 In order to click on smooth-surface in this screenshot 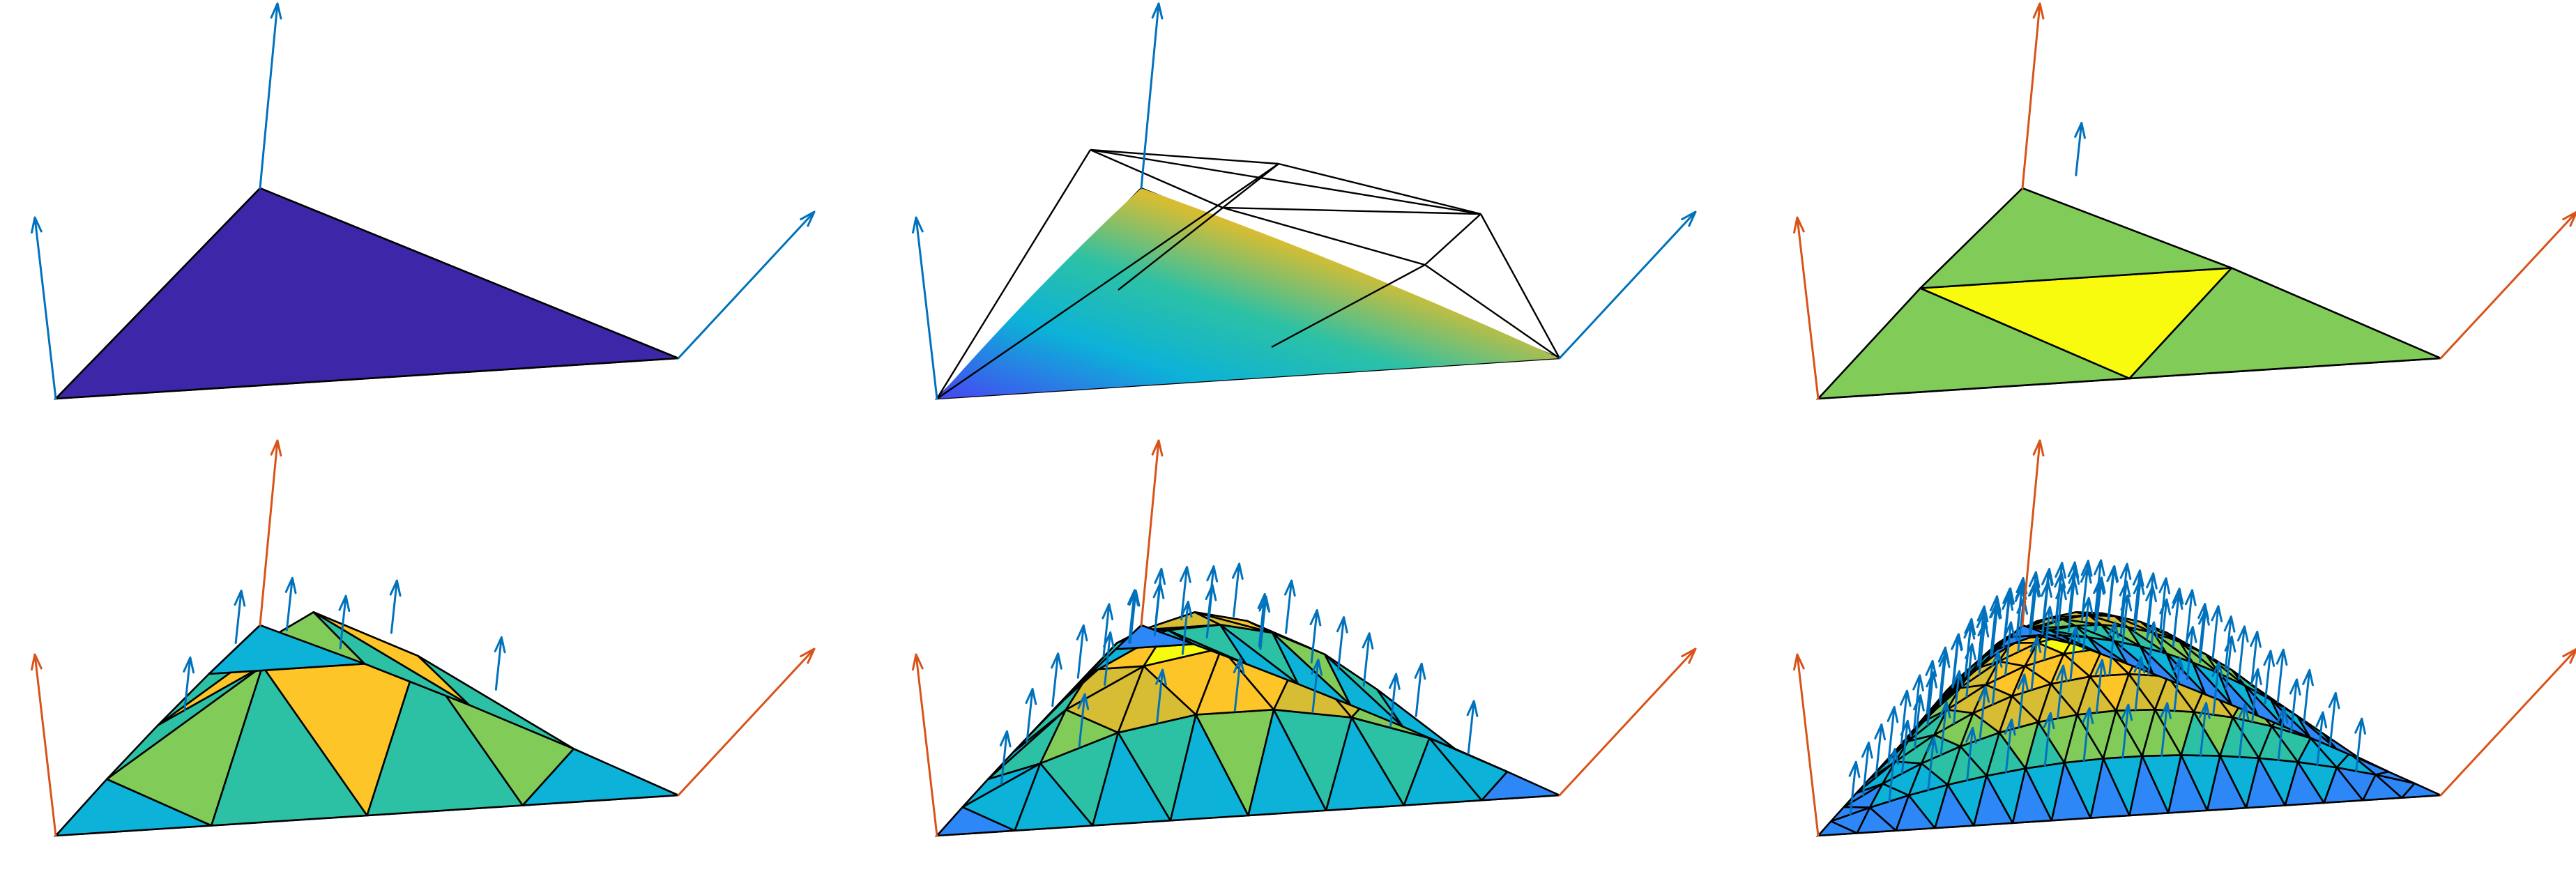, I will do `click(1248, 293)`.